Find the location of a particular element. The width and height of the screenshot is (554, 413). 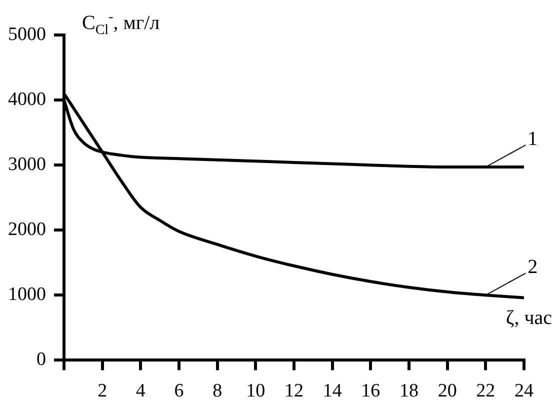

x-tick-label: 18 is located at coordinates (409, 391).